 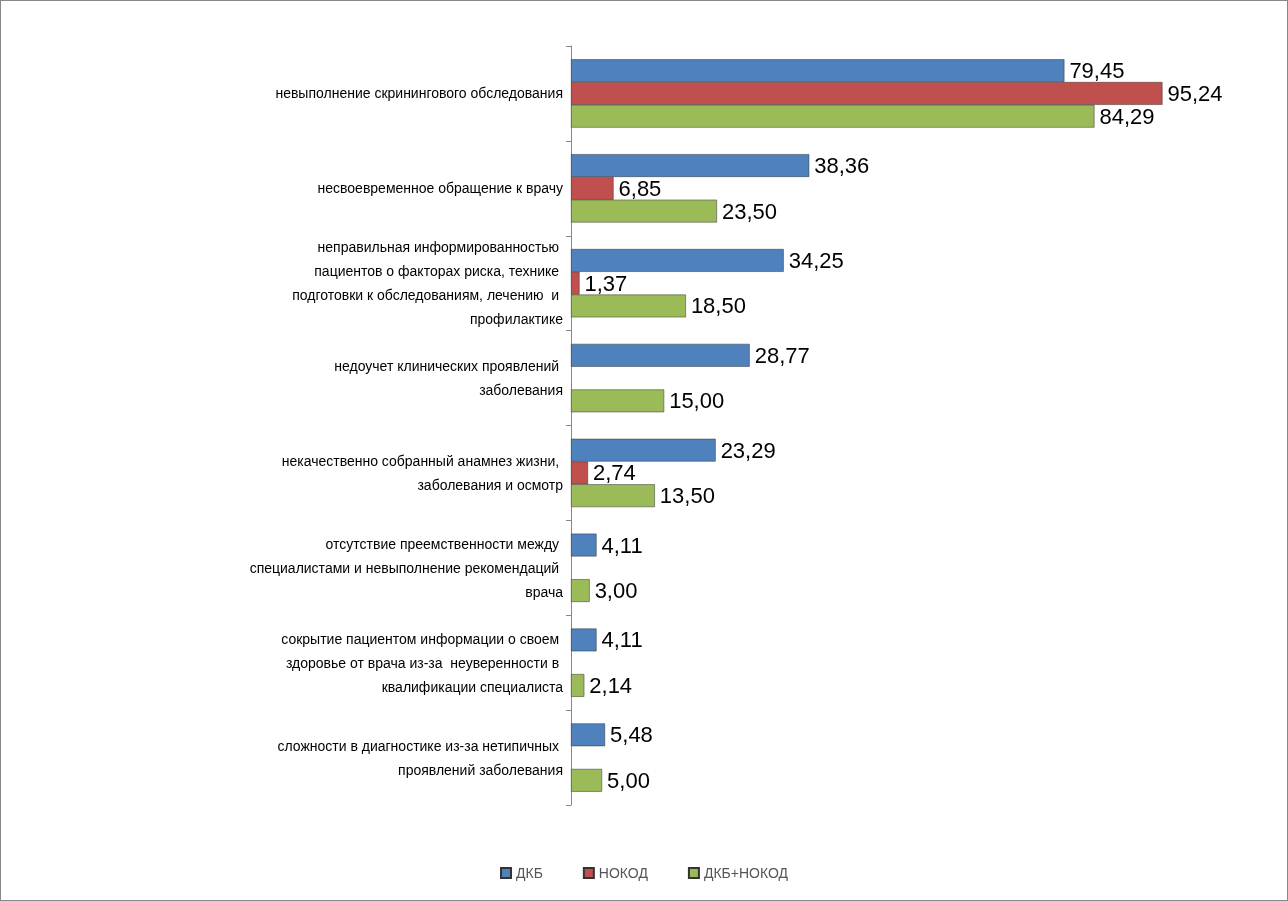 What do you see at coordinates (631, 735) in the screenshot?
I see `data-label: 5,48` at bounding box center [631, 735].